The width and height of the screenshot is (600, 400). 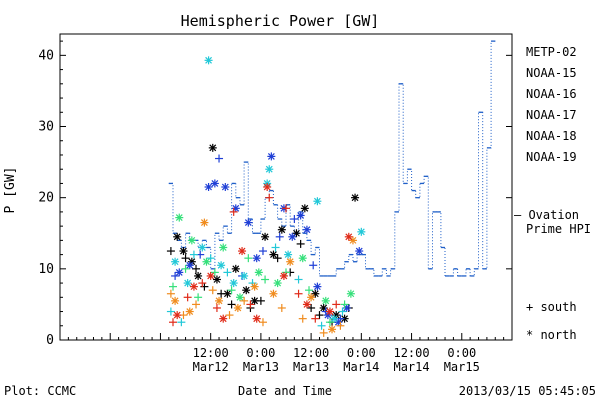 What do you see at coordinates (558, 229) in the screenshot?
I see `ovation-legend-label: Prime HPI` at bounding box center [558, 229].